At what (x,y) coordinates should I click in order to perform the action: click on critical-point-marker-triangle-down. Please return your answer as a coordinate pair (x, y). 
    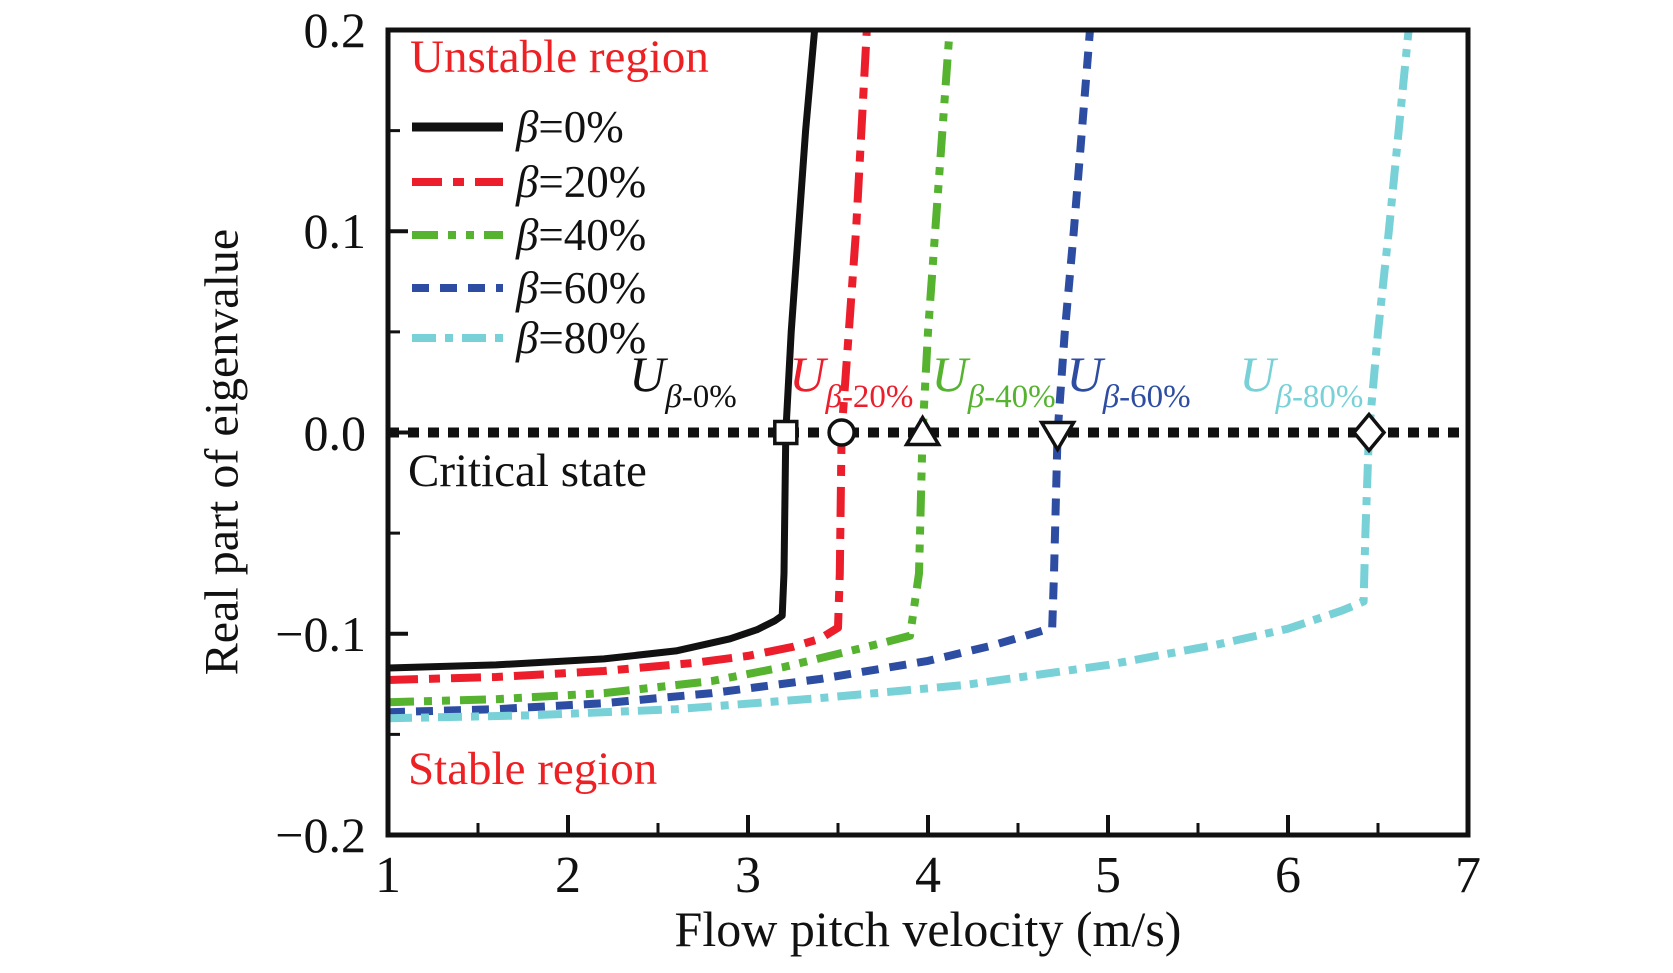
    Looking at the image, I should click on (1057, 436).